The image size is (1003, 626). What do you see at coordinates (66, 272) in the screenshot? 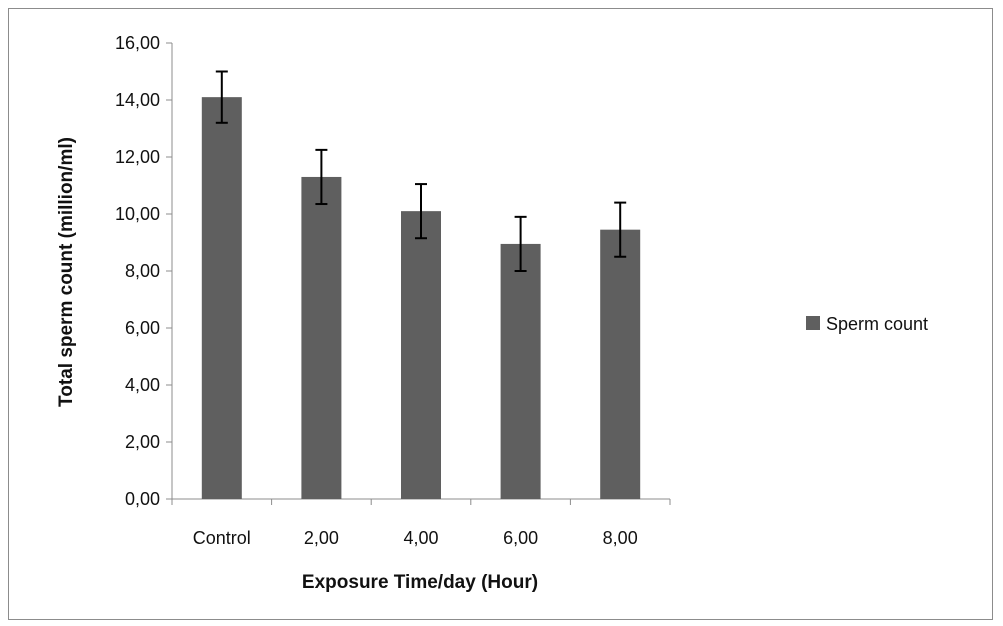
I see `y-axis-title: Total sperm count (million/ml)` at bounding box center [66, 272].